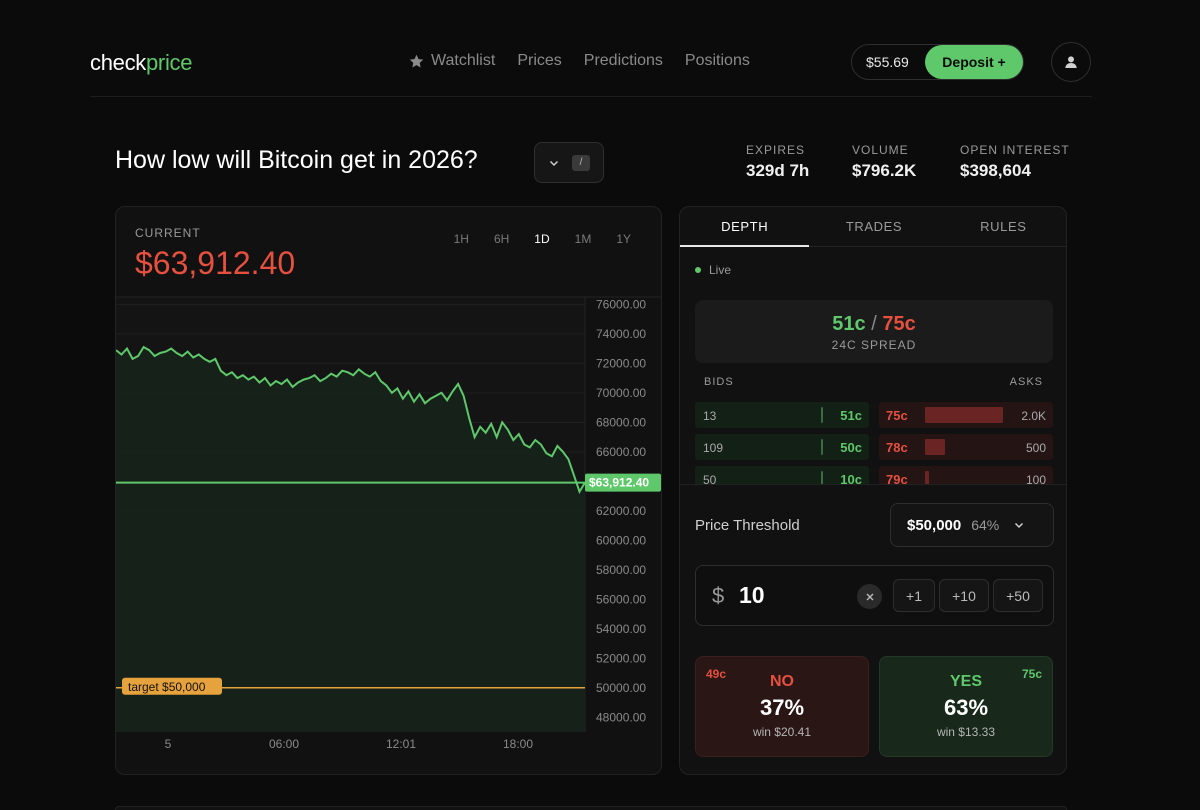 This screenshot has width=1200, height=810. I want to click on stat-expires-label: EXPIRES, so click(776, 150).